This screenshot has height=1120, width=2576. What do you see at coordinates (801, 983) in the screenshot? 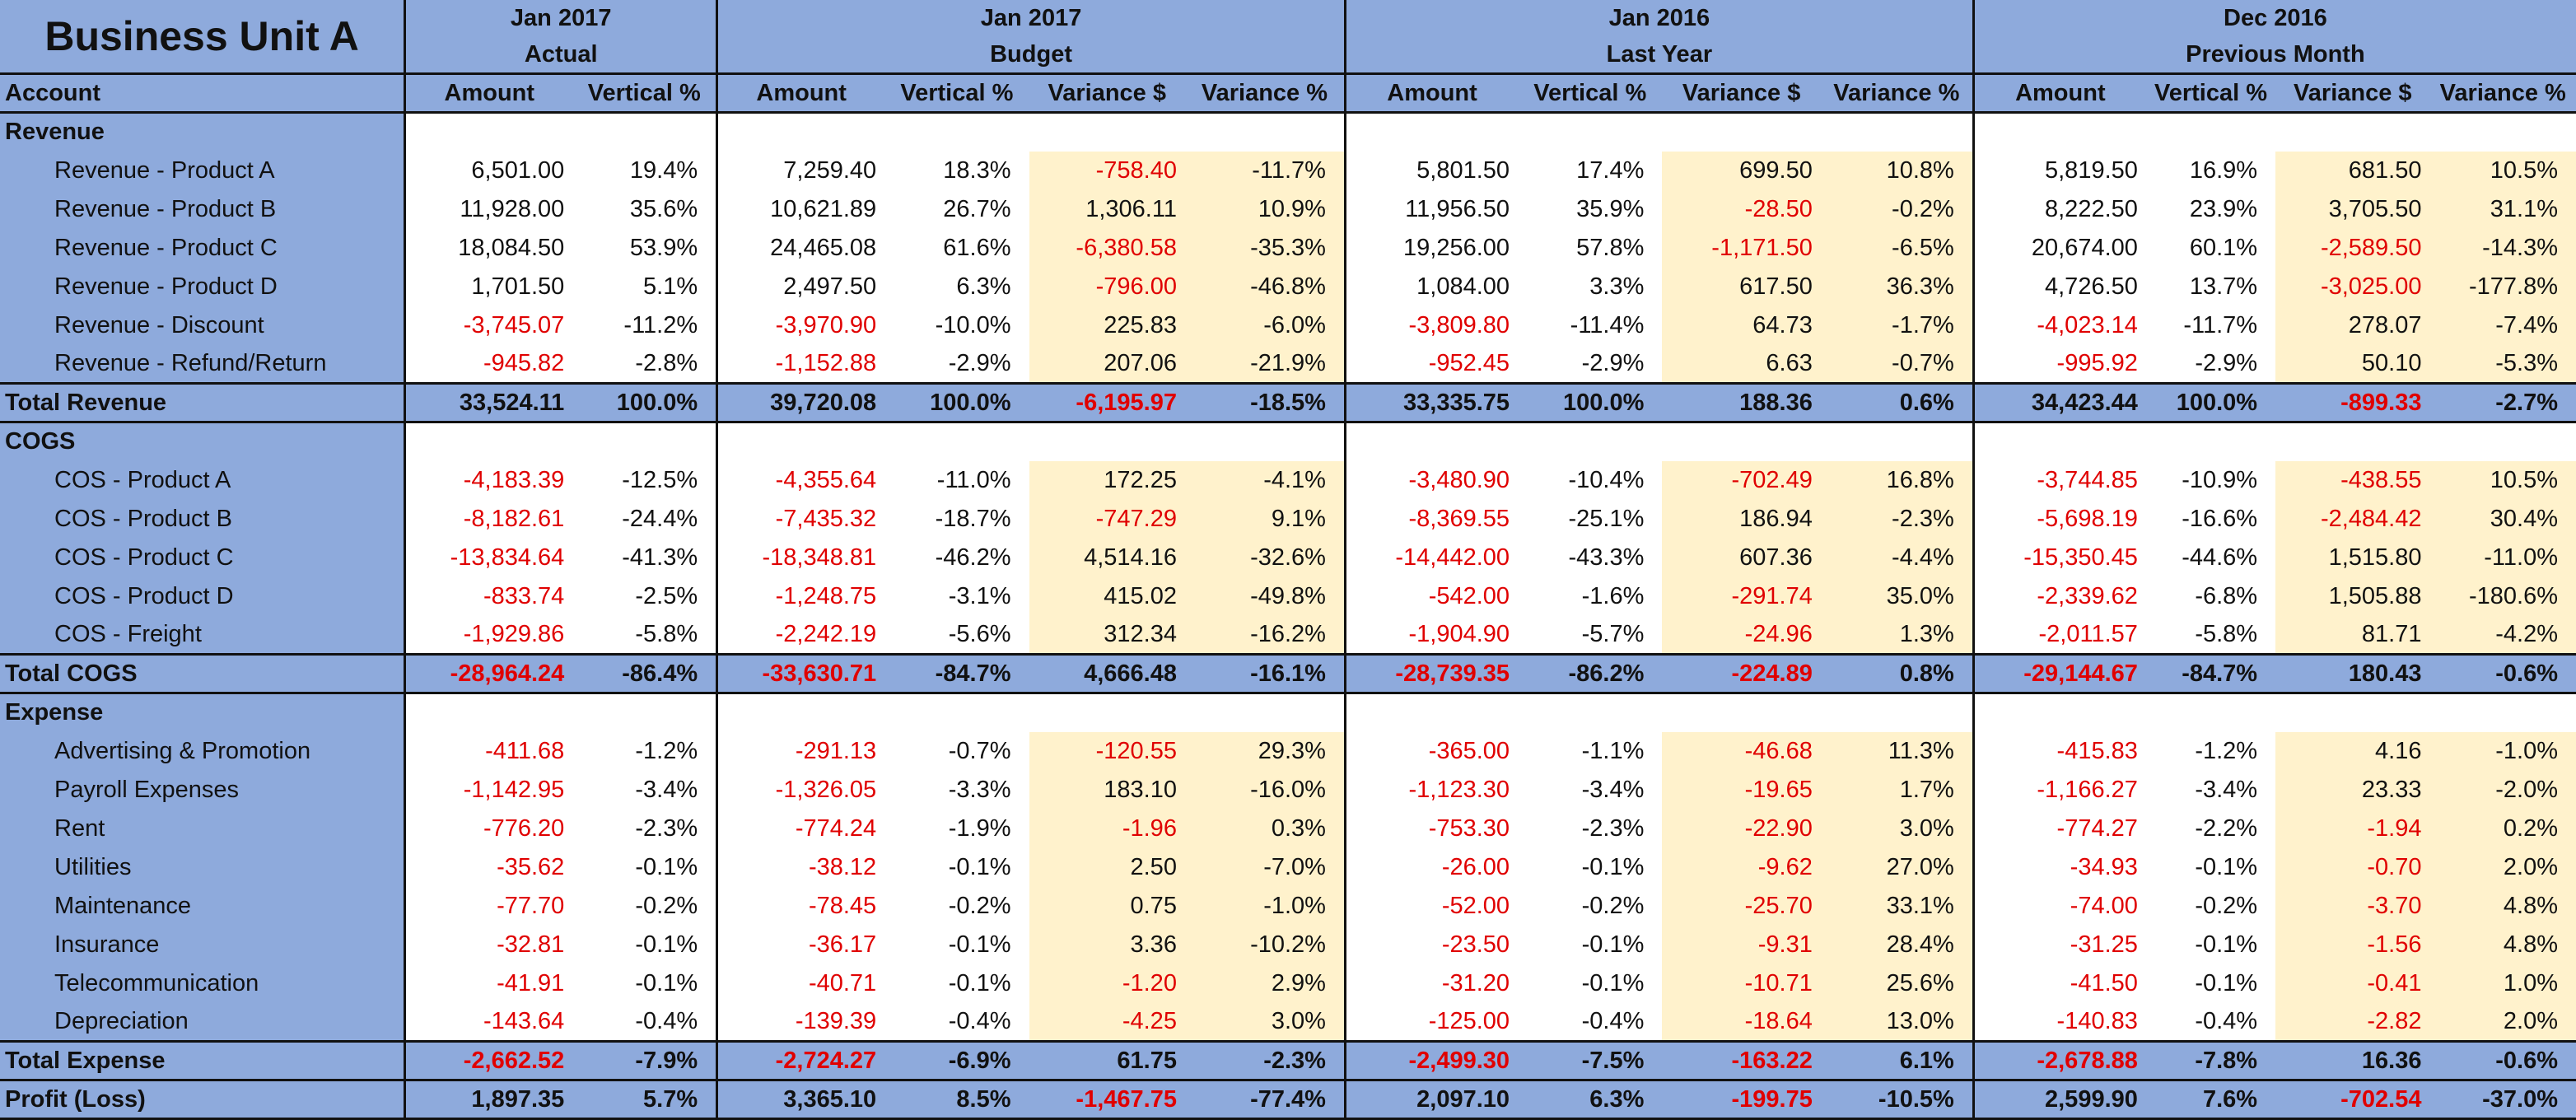
I see `value-cell: -40.71` at bounding box center [801, 983].